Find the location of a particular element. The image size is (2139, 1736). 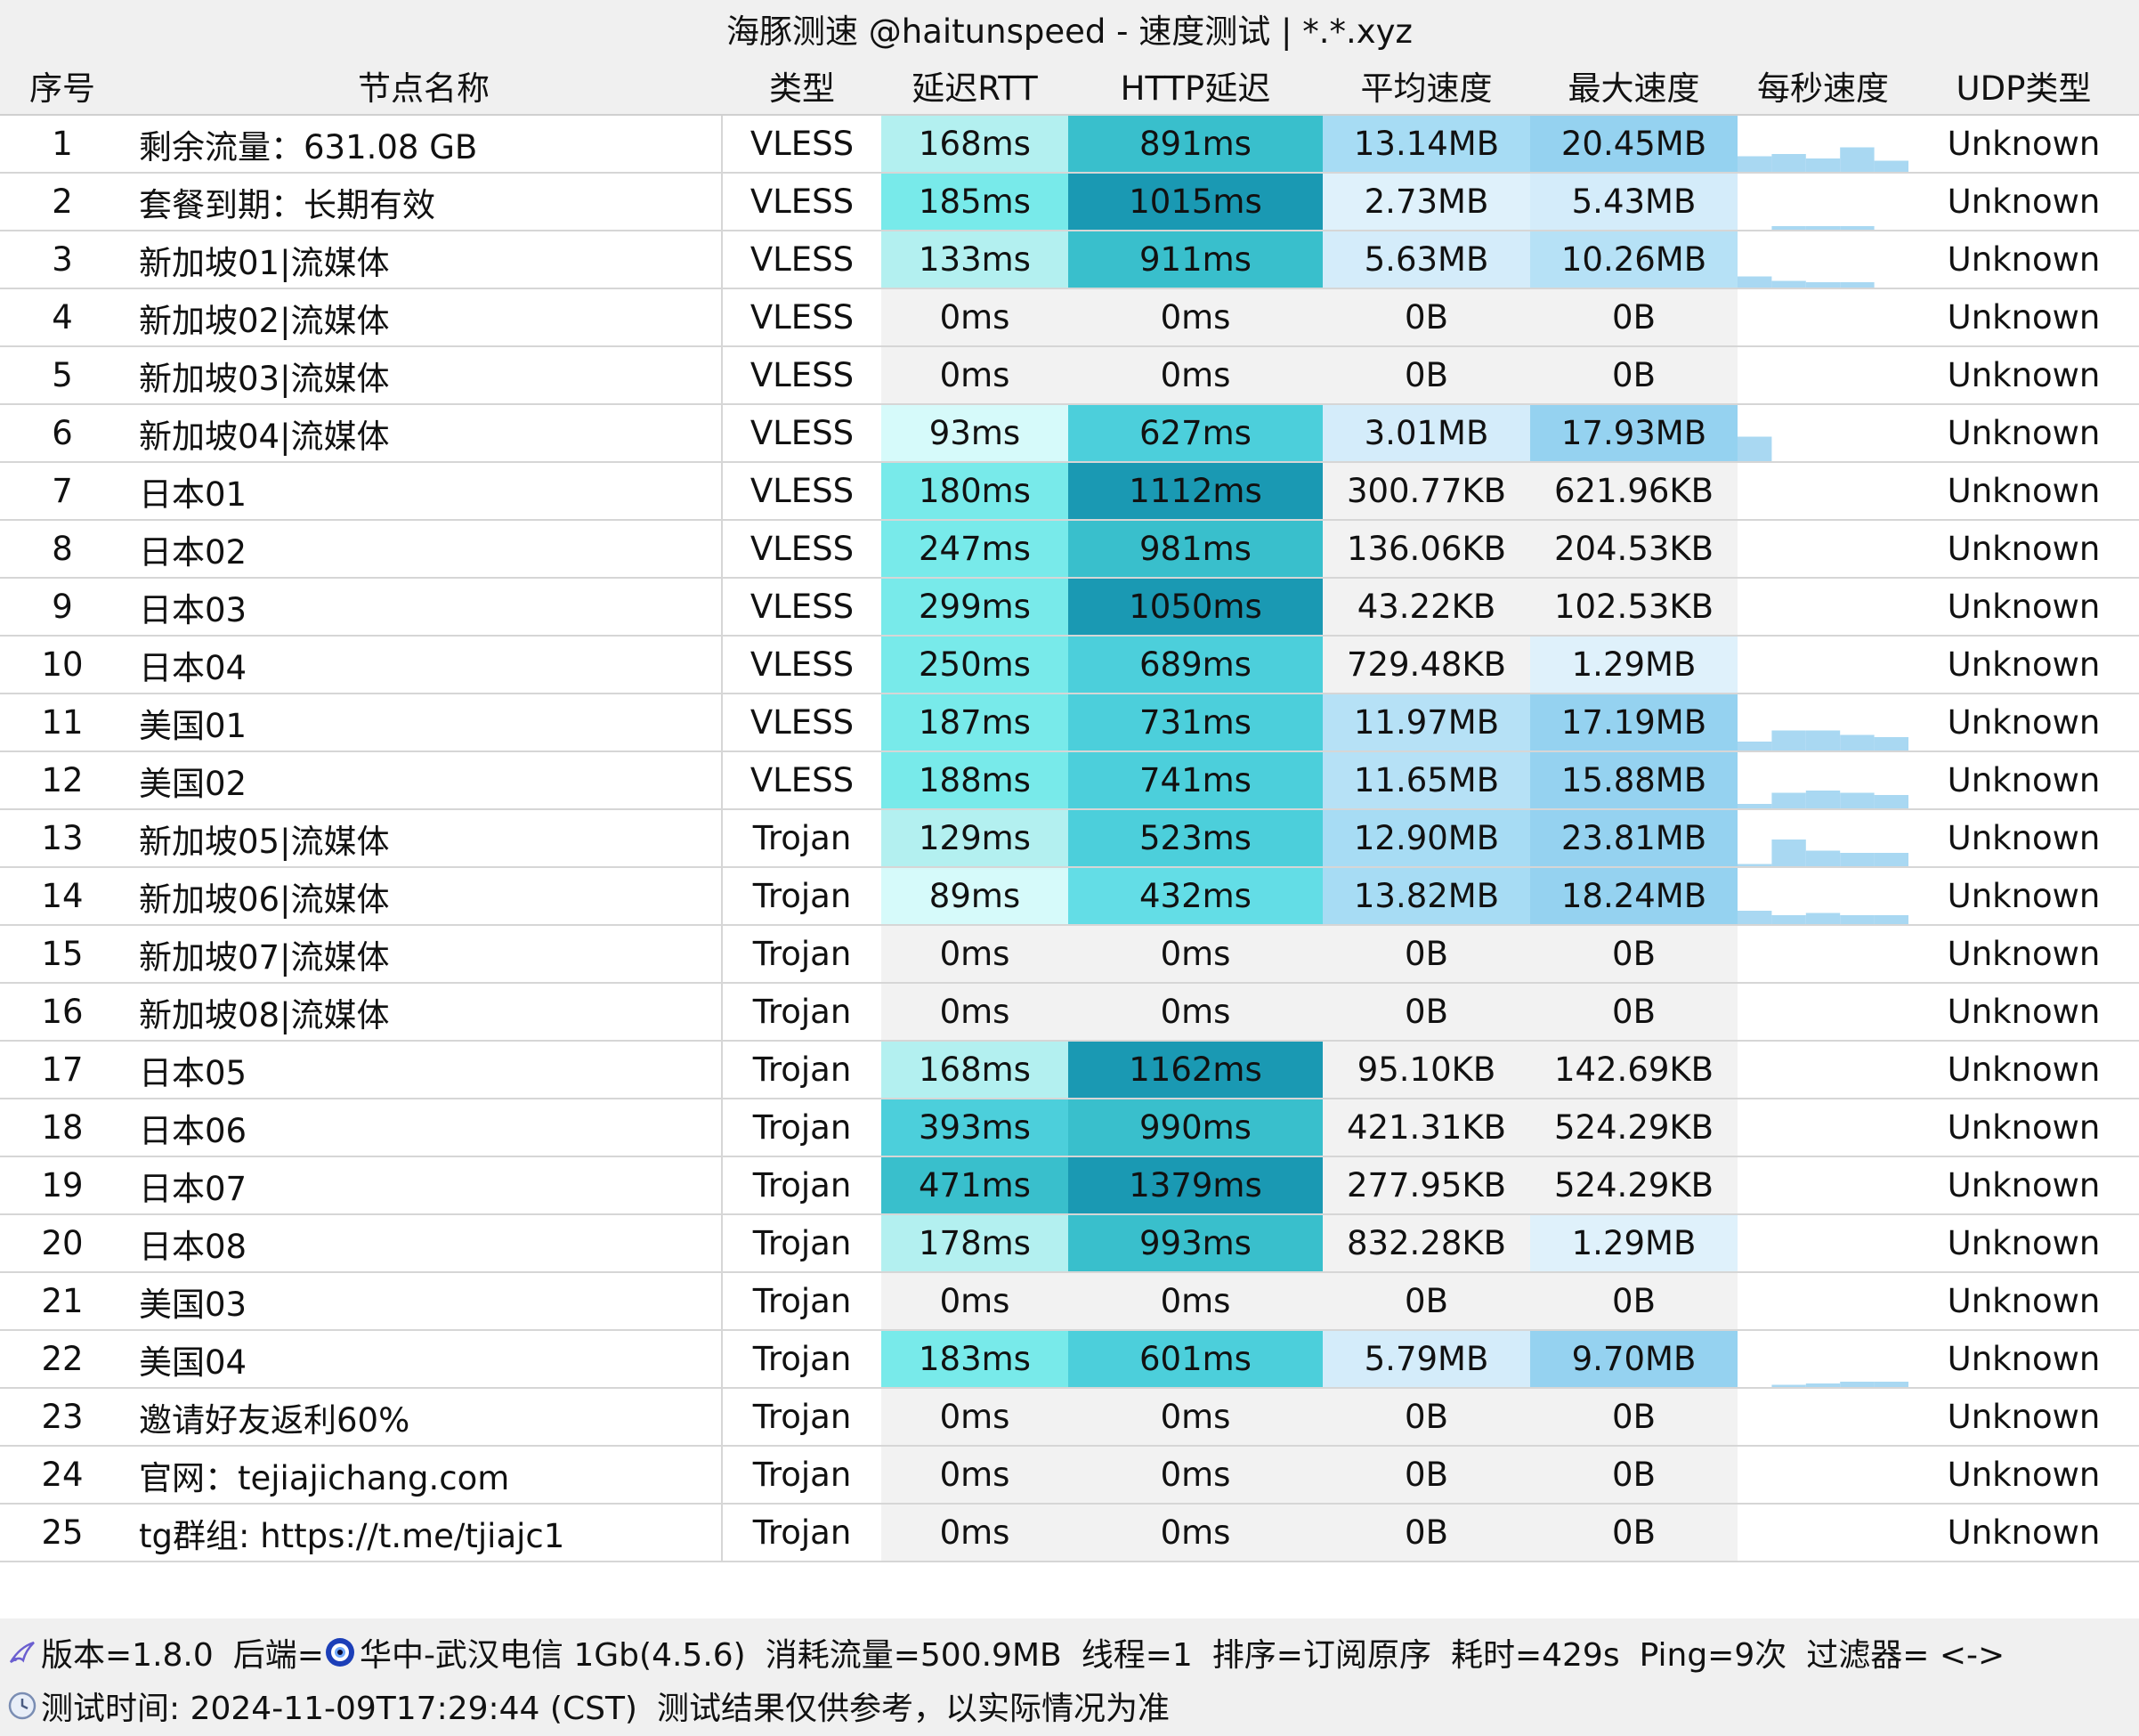

table-row: 15 新加坡07|流媒体 Trojan 0ms 0ms 0B 0B Unknown is located at coordinates (1069, 955).